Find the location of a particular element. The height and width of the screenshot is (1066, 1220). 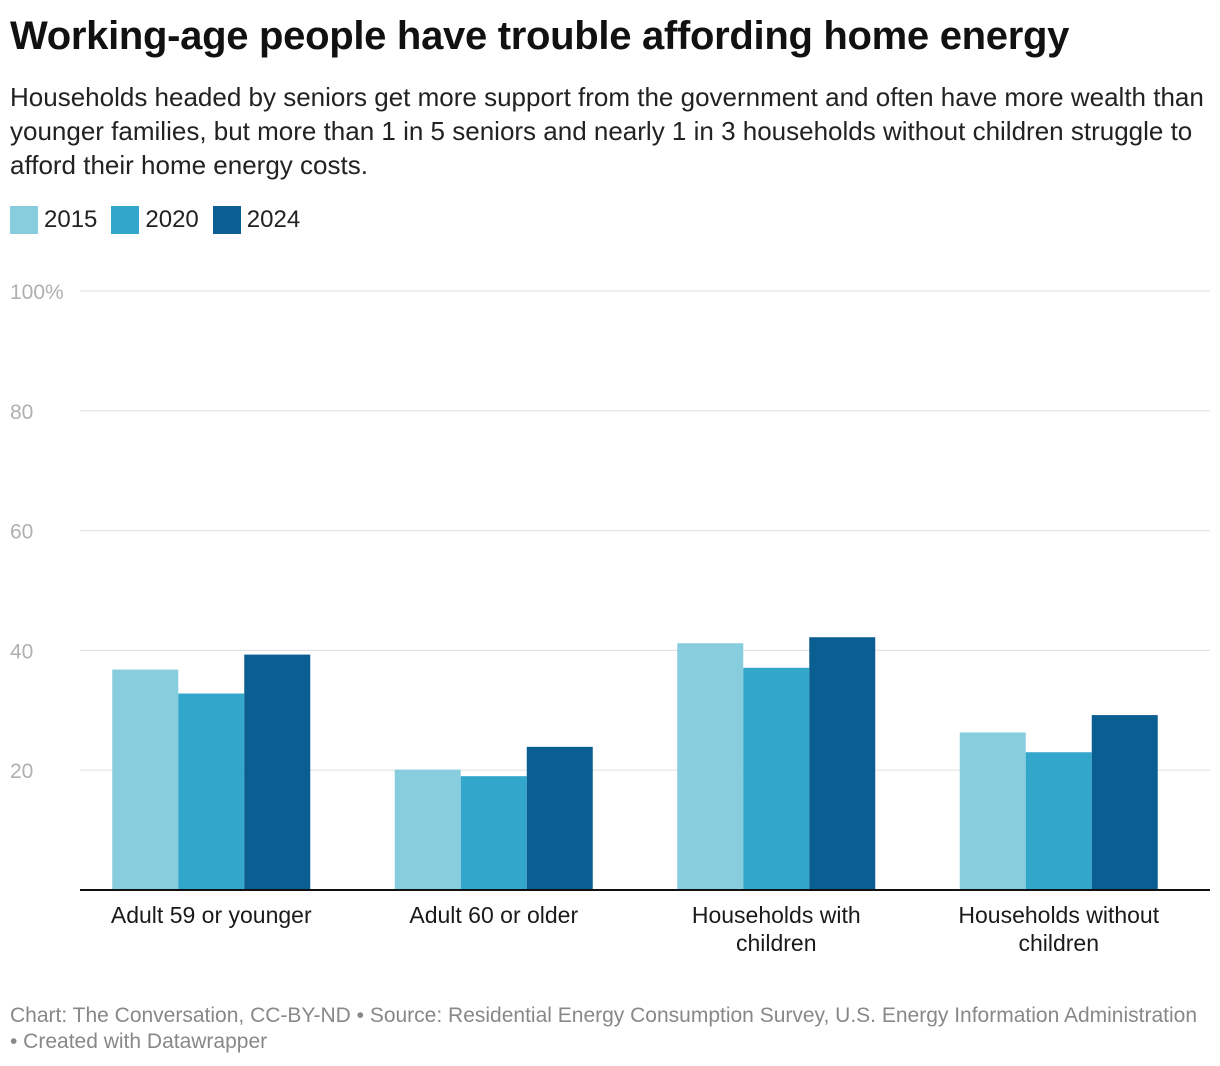

legend-swatch-2015 is located at coordinates (24, 220).